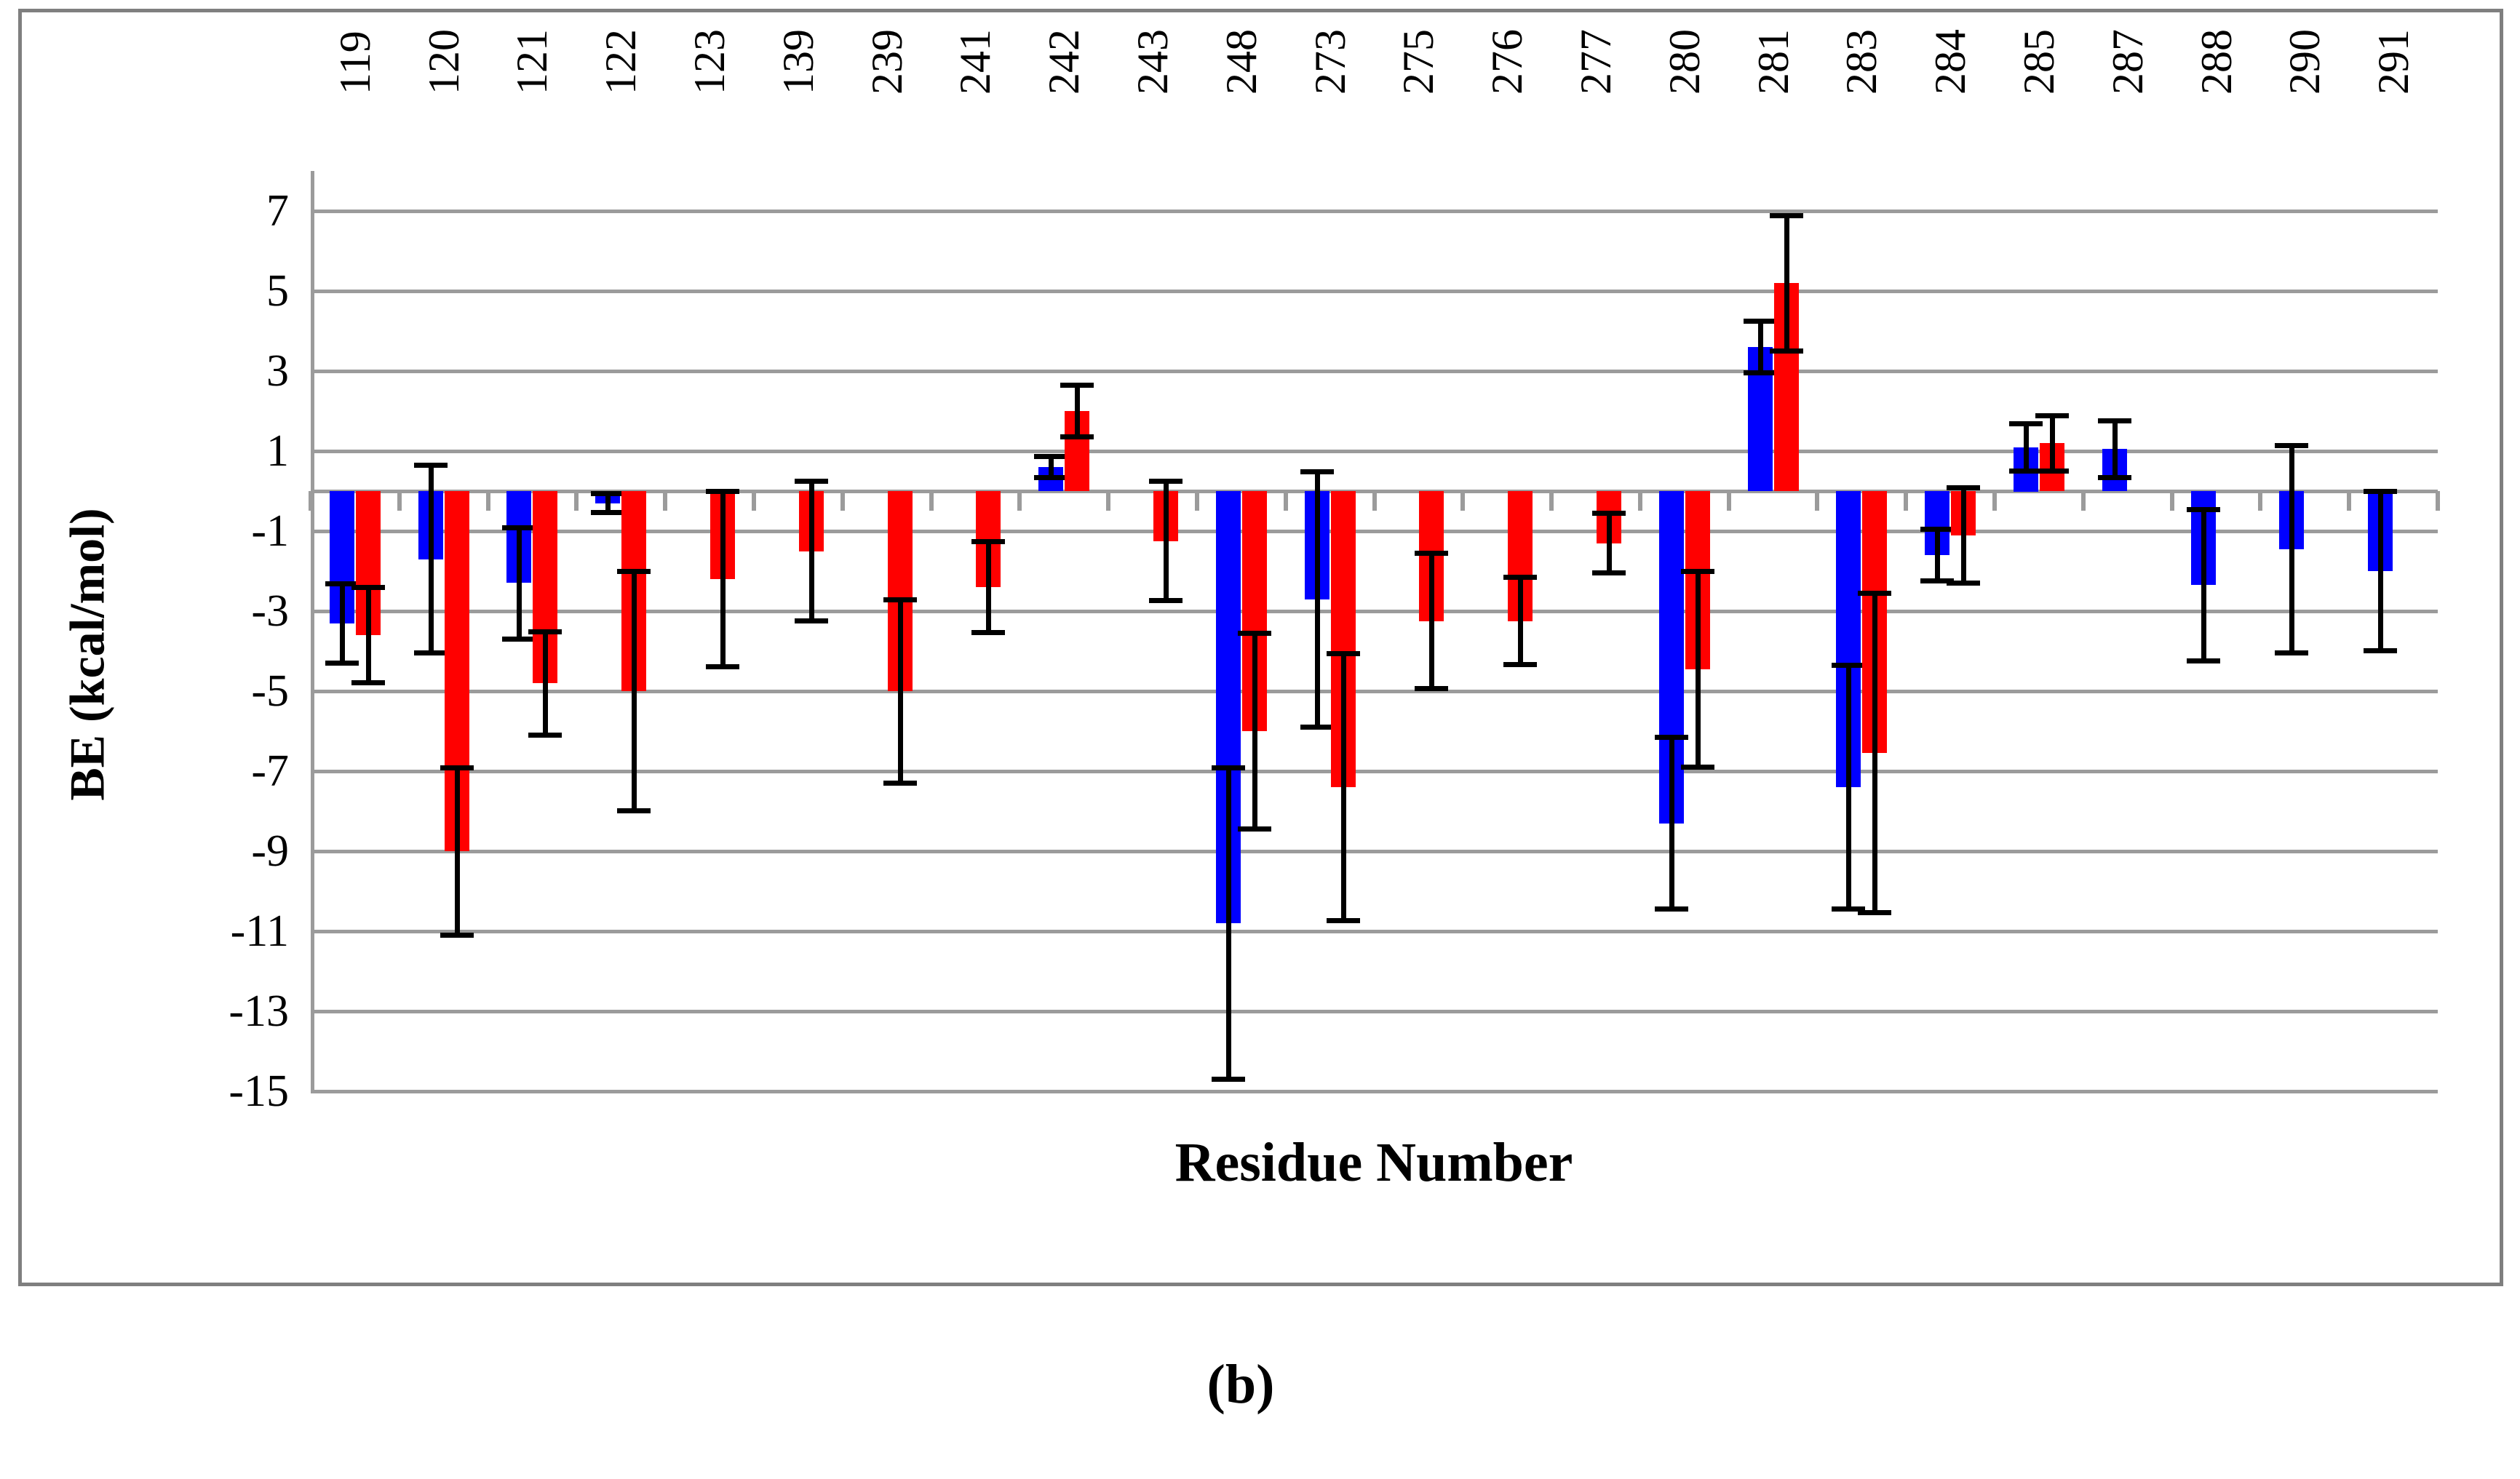 This screenshot has height=1479, width=2520. What do you see at coordinates (798, 62) in the screenshot?
I see `x-category-label-139: 139` at bounding box center [798, 62].